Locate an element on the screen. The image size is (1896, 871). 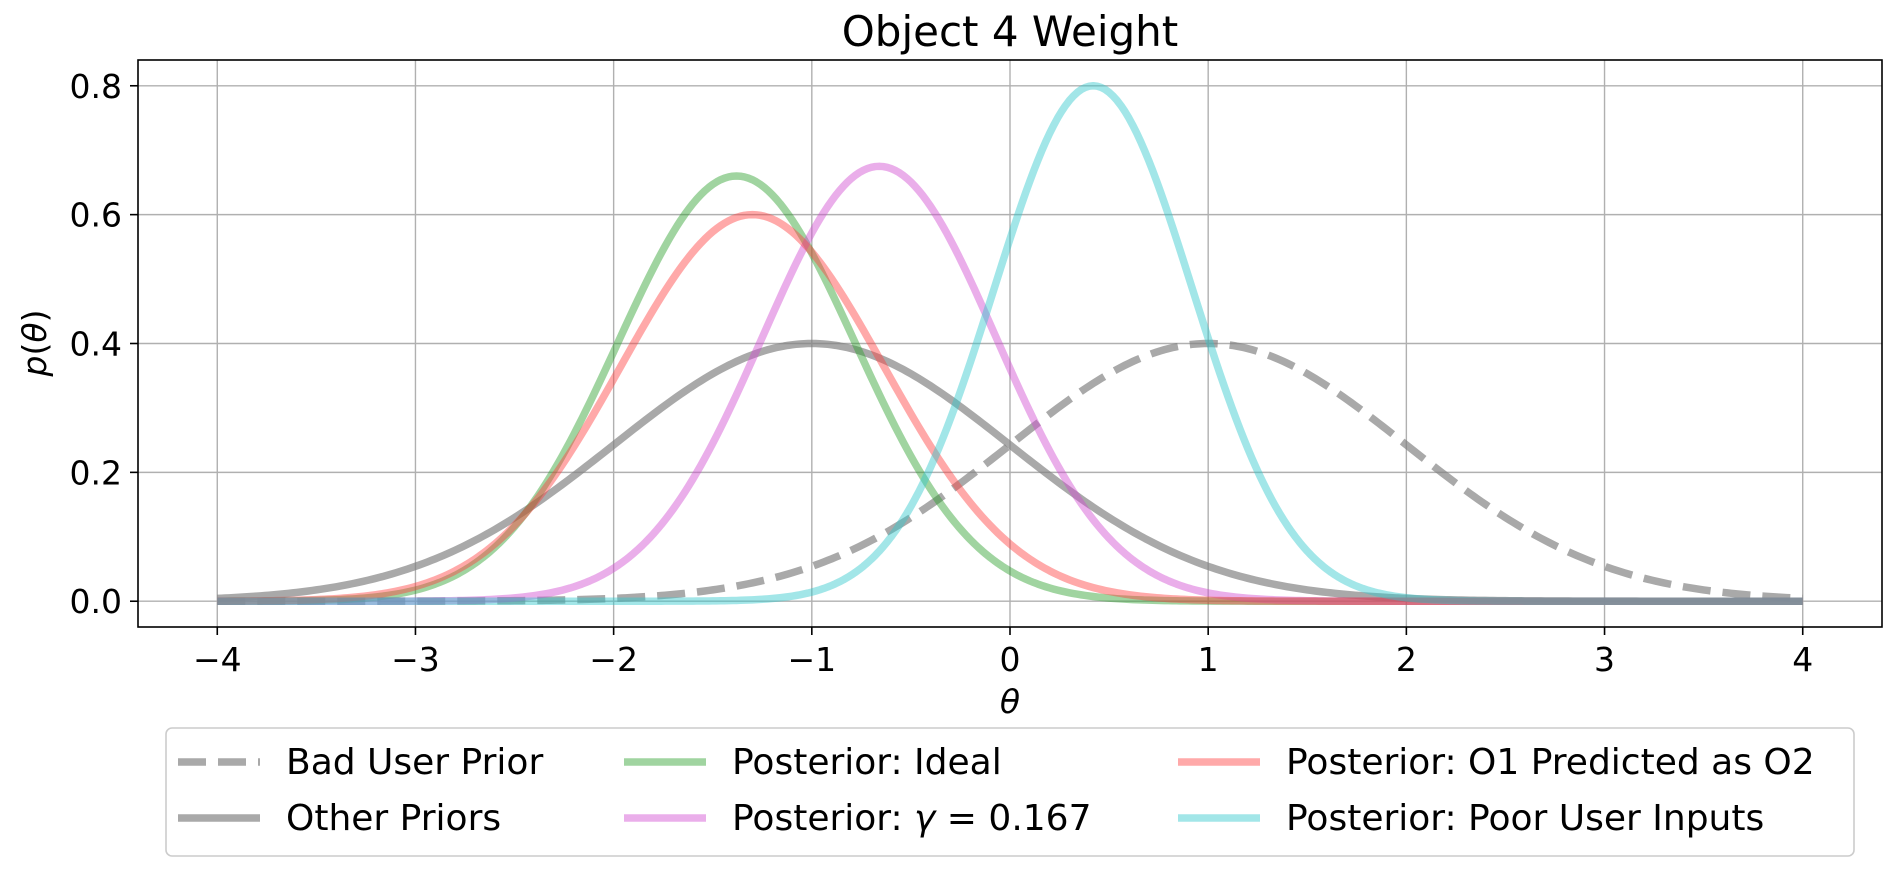
legend-label: Posterior: Poor User Inputs is located at coordinates (1525, 818).